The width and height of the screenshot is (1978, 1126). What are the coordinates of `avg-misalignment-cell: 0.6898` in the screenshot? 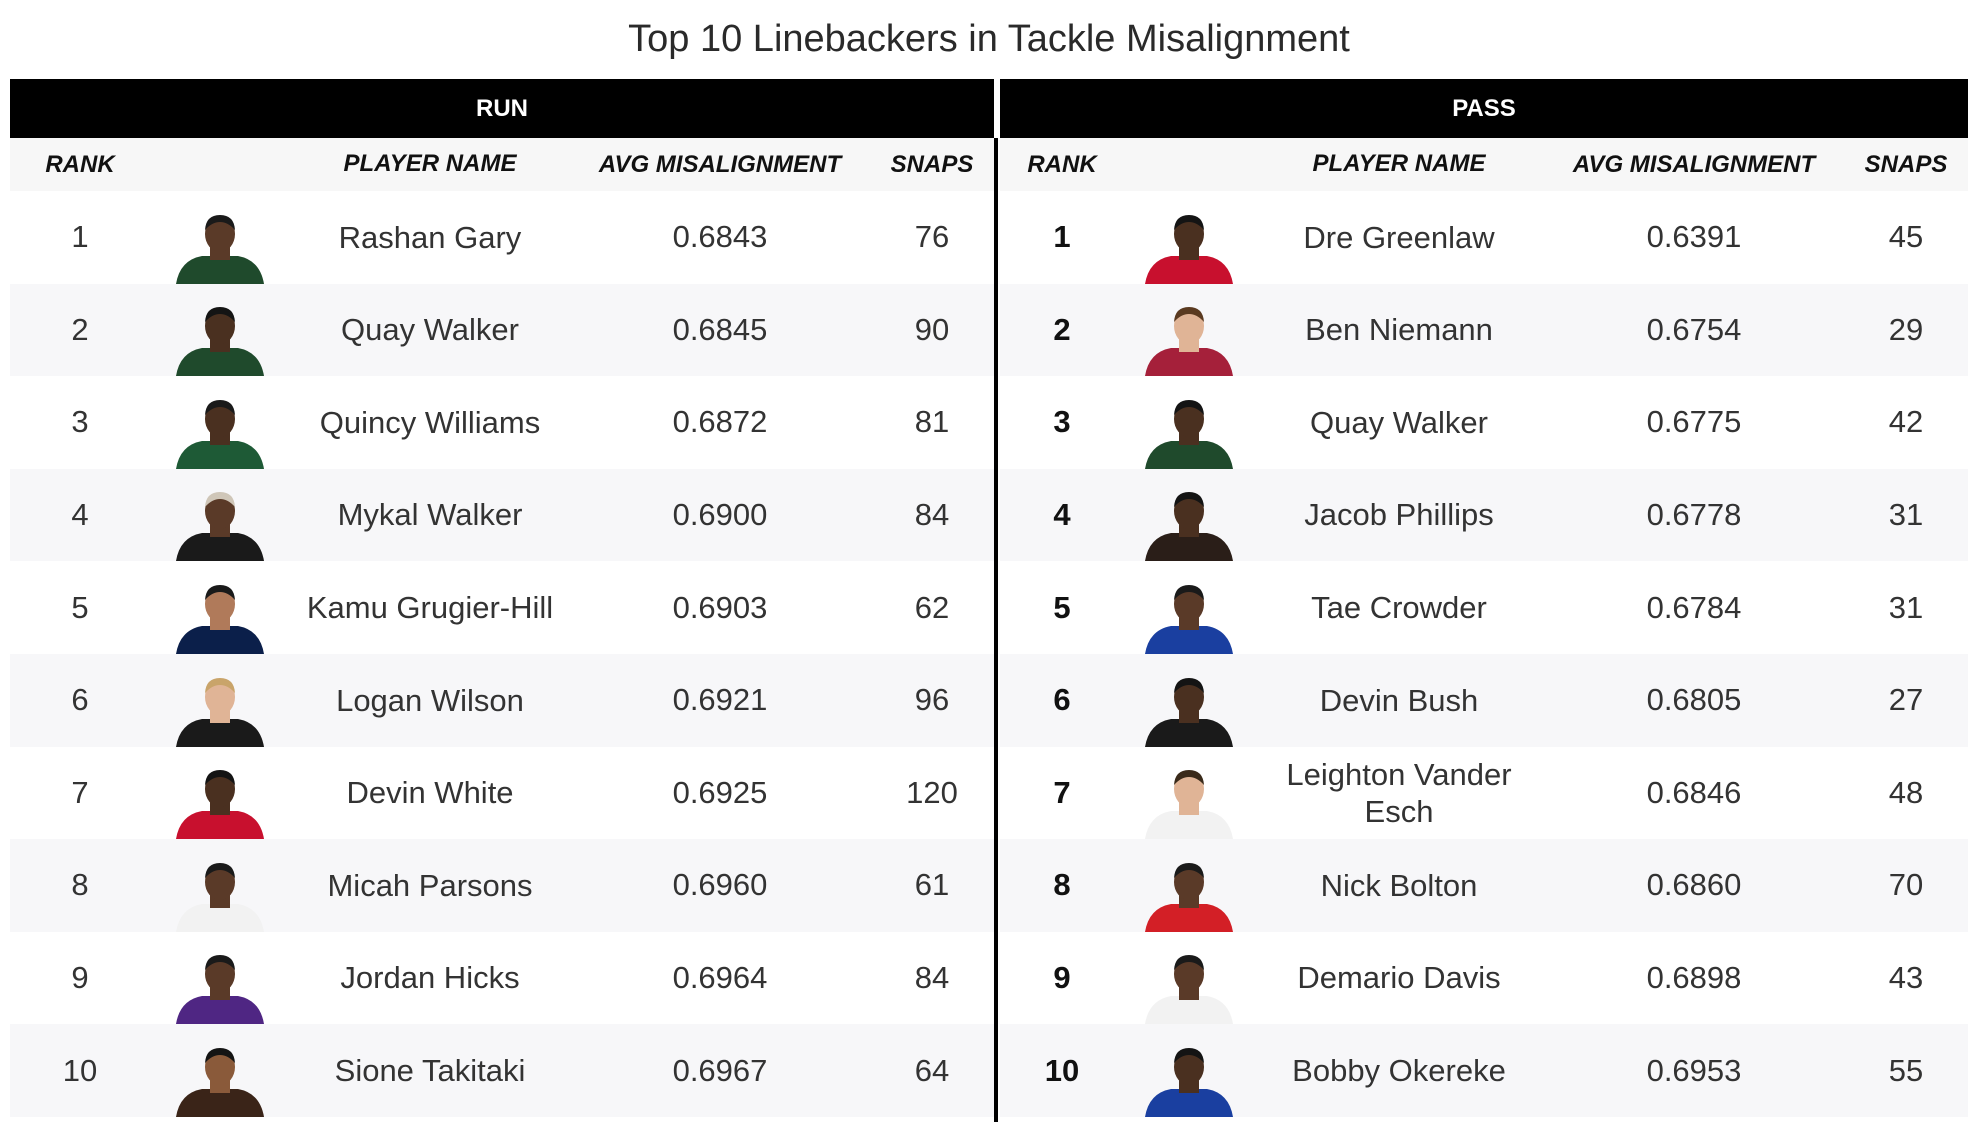 It's located at (1694, 978).